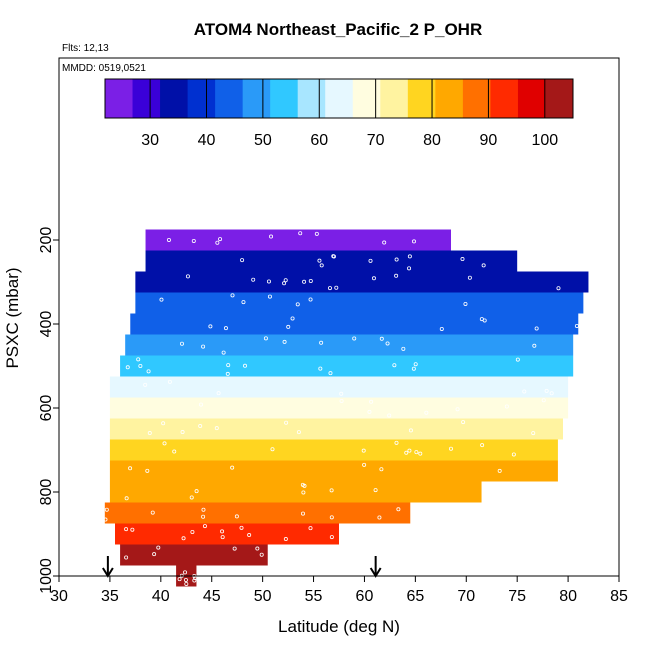 This screenshot has width=650, height=650. Describe the element at coordinates (415, 596) in the screenshot. I see `x-tick-label: 65` at that location.